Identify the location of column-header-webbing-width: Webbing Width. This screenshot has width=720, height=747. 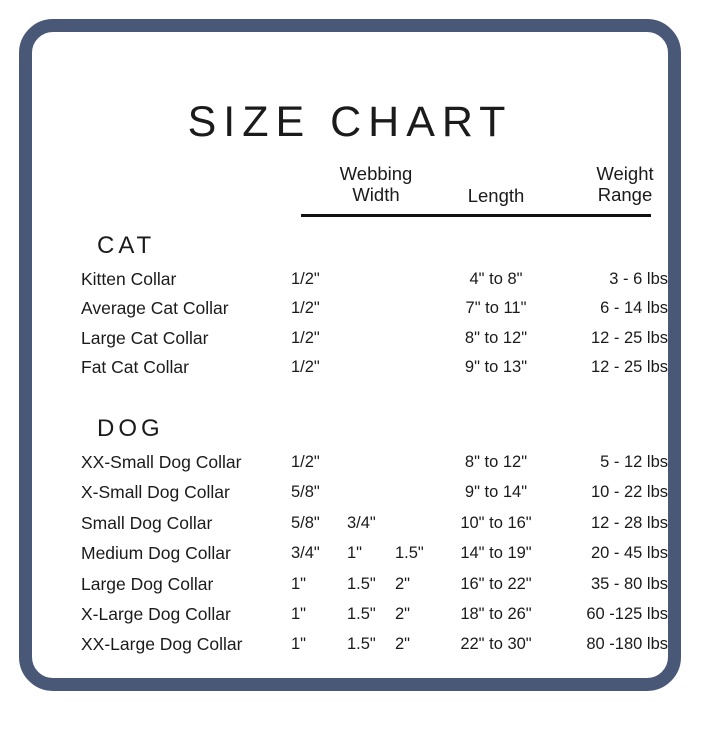
(376, 184).